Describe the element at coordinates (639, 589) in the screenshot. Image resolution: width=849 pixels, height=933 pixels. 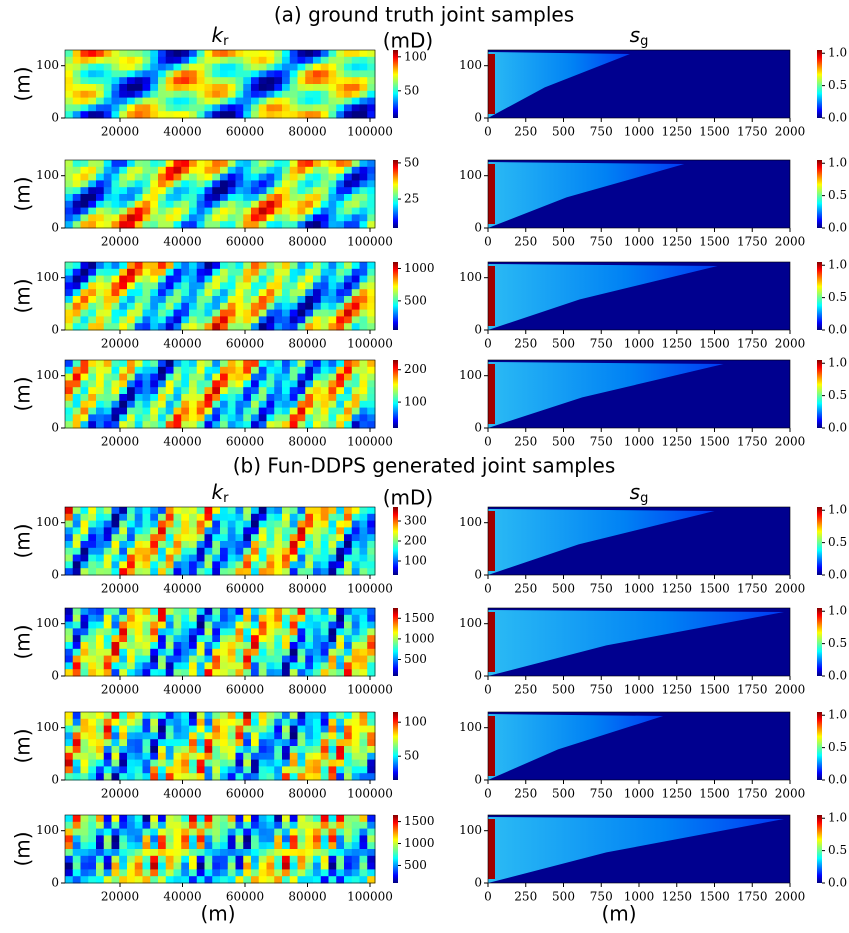
I see `x-tick-label: 1000` at that location.